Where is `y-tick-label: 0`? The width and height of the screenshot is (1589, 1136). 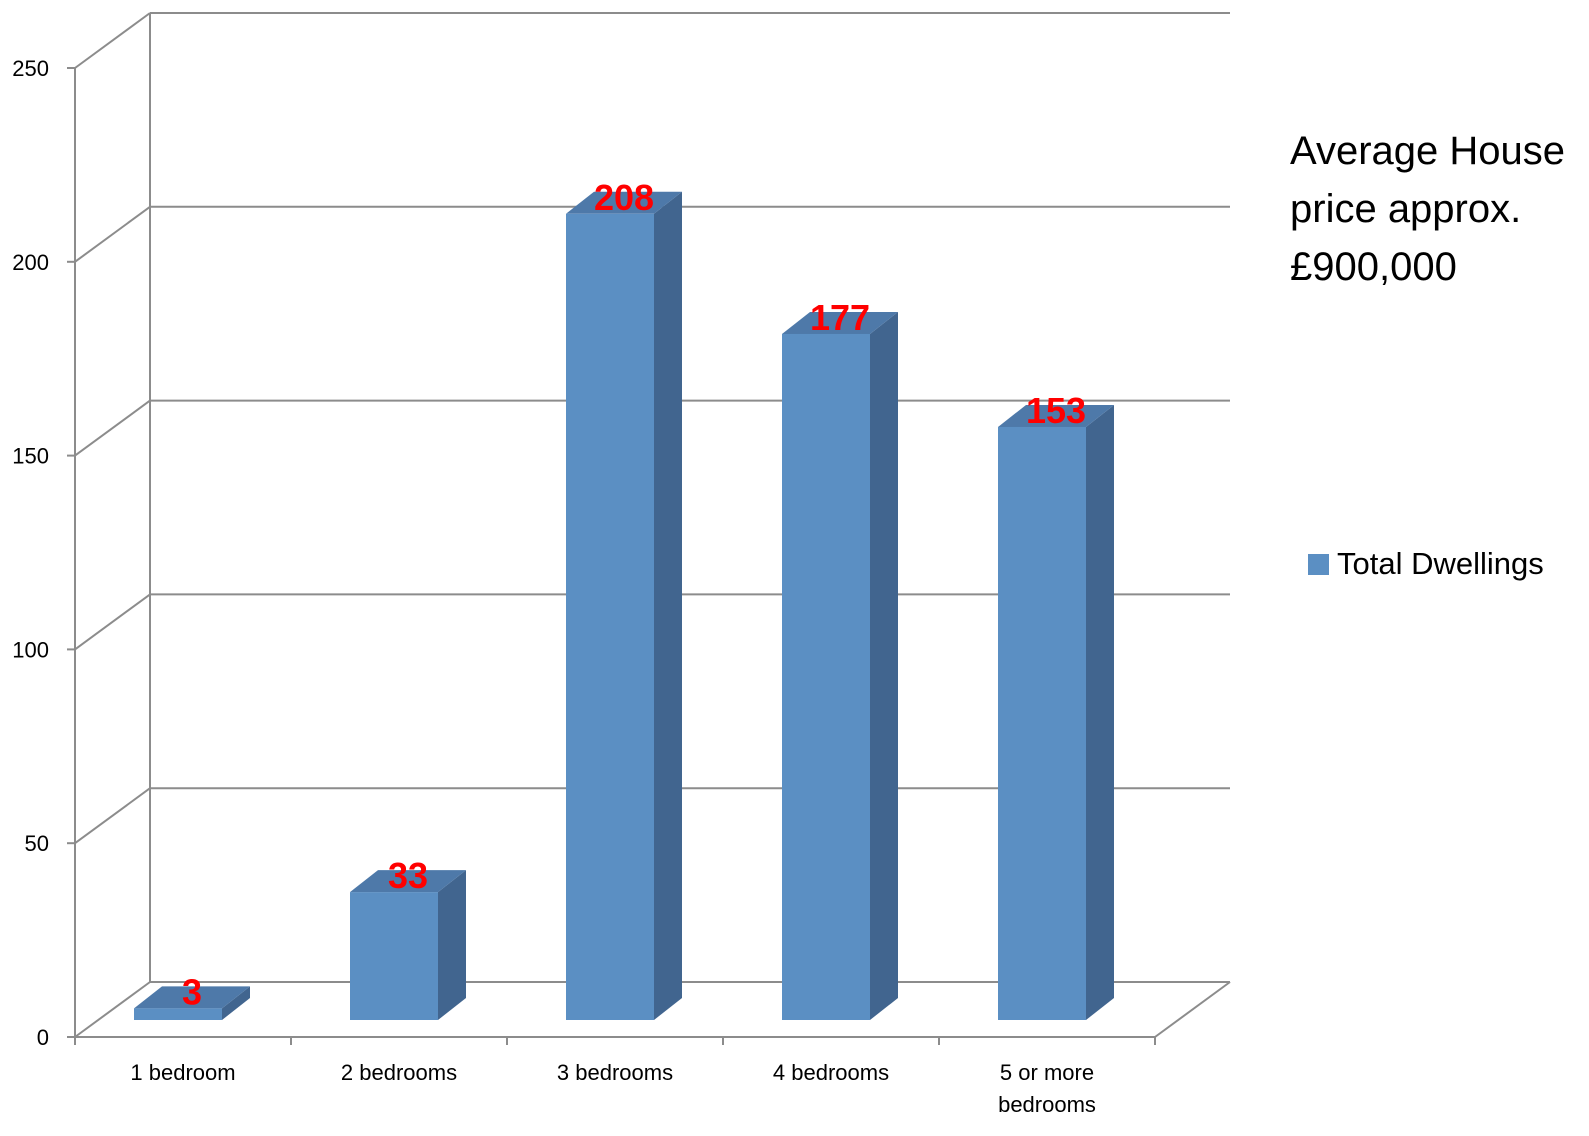
y-tick-label: 0 is located at coordinates (43, 1037).